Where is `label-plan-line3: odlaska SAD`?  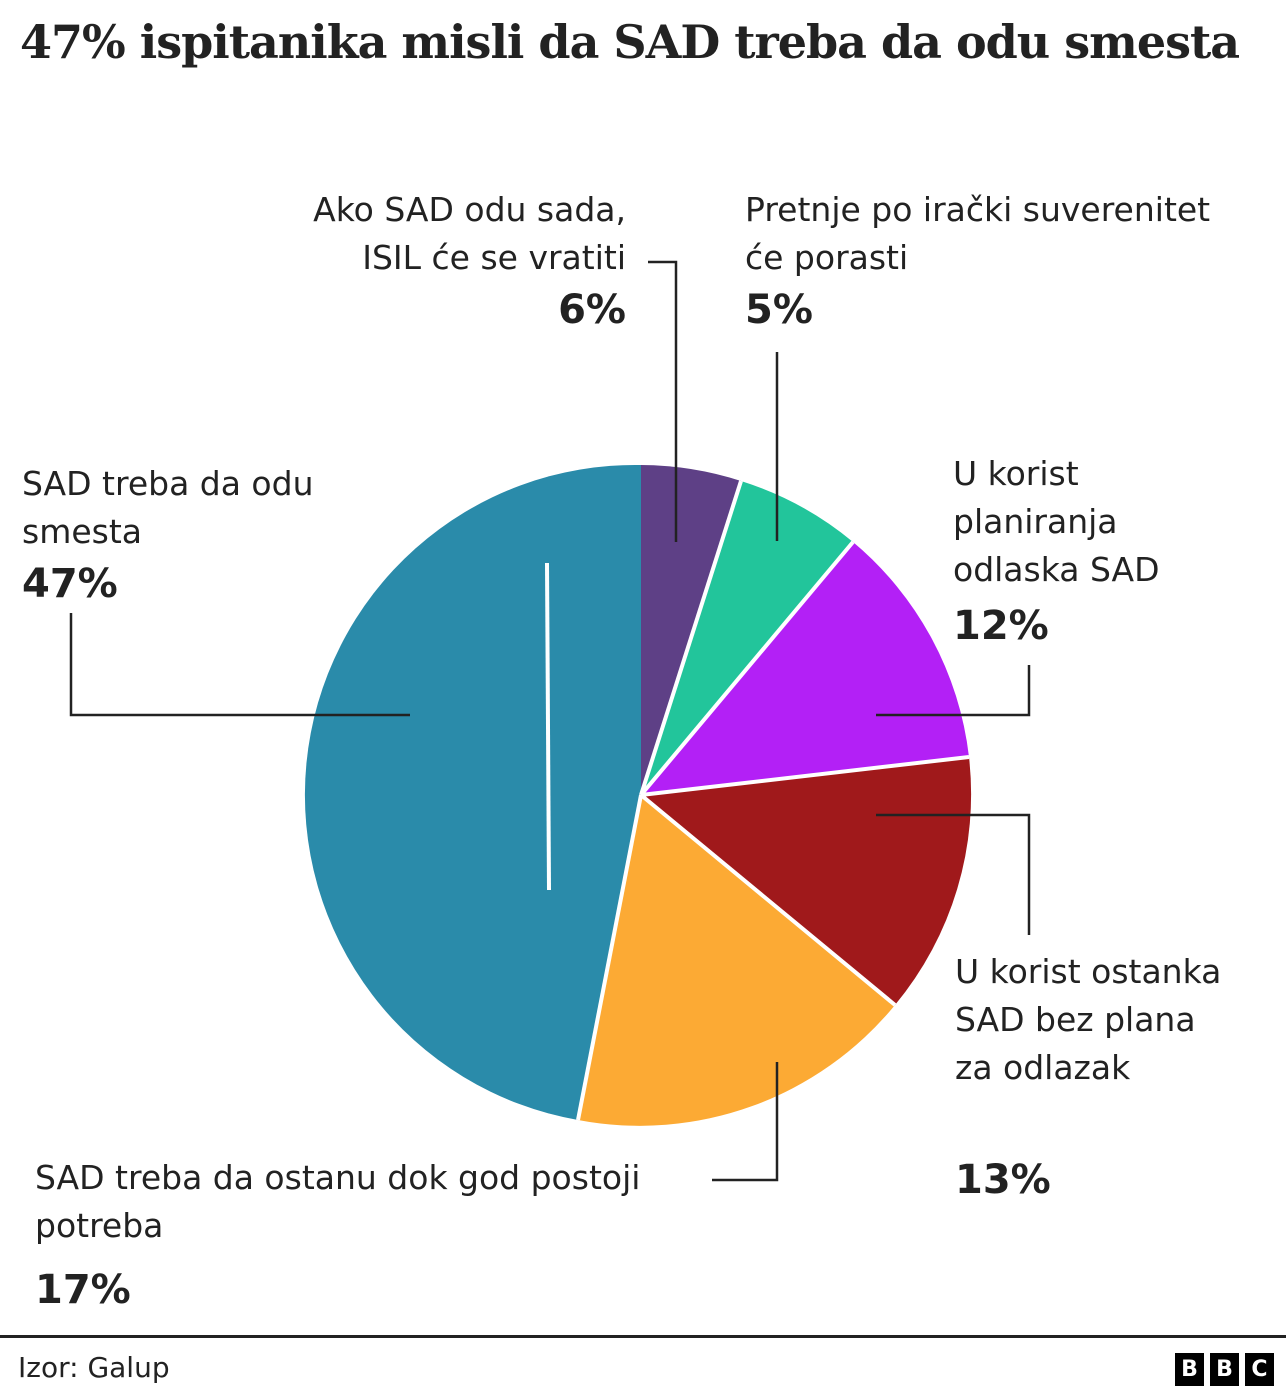
label-plan-line3: odlaska SAD is located at coordinates (1056, 569).